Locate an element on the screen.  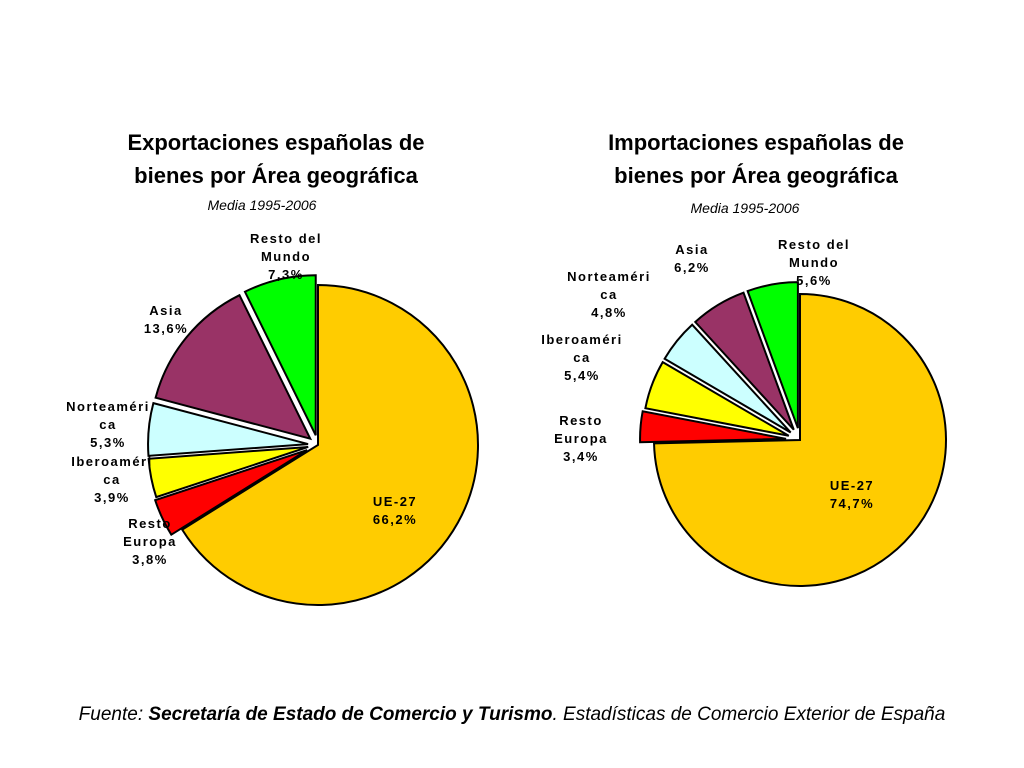
slice-label: Norteaméri ca 5,3% is located at coordinates (108, 424).